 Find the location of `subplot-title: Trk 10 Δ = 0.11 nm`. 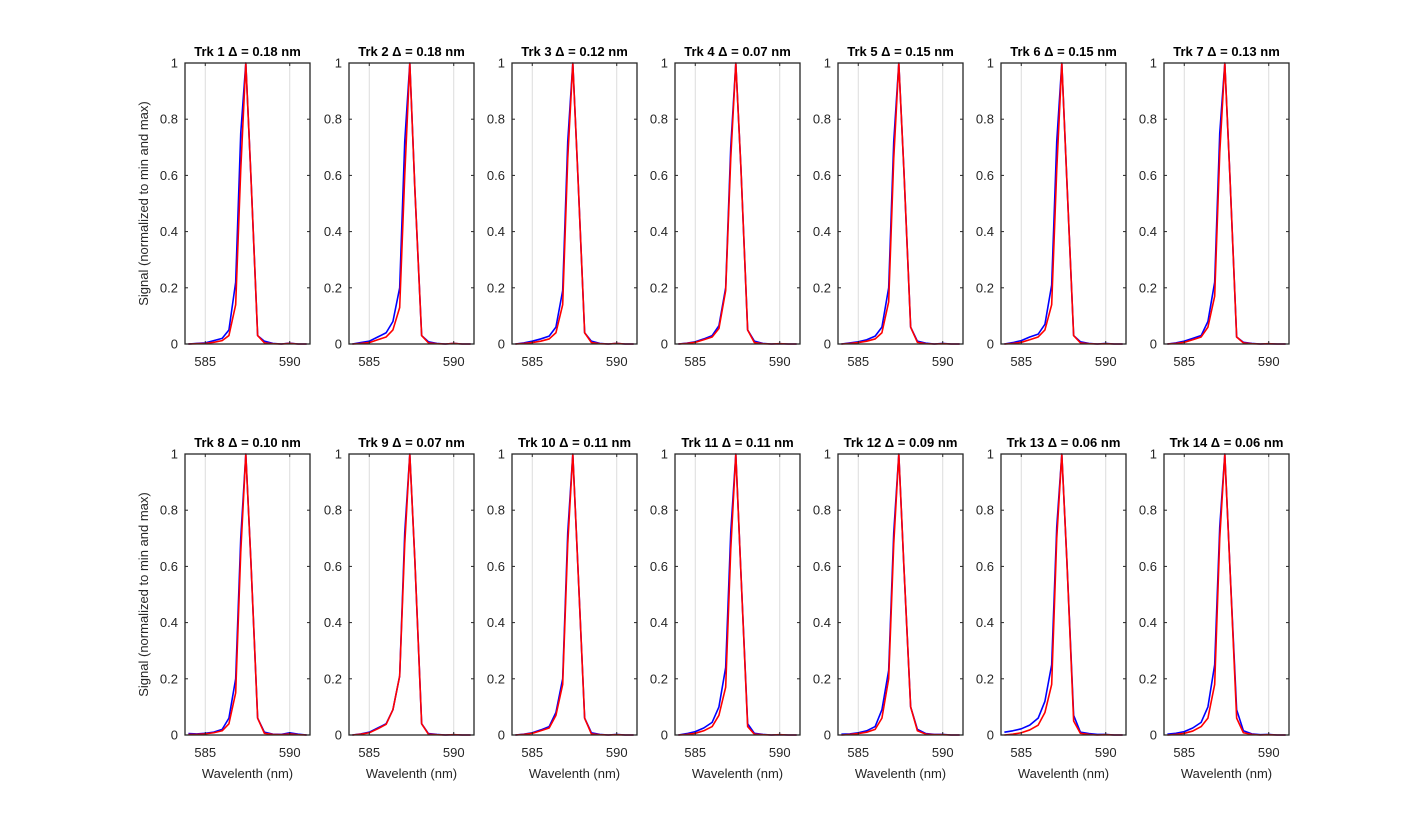

subplot-title: Trk 10 Δ = 0.11 nm is located at coordinates (574, 442).